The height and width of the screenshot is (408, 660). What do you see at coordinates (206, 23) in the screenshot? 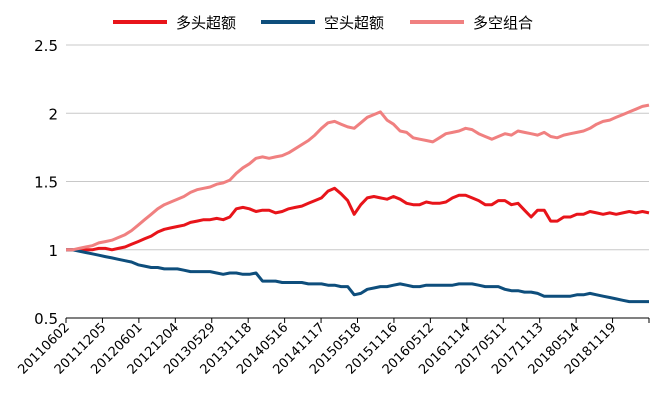
I see `legend-label-long: 多头超额` at bounding box center [206, 23].